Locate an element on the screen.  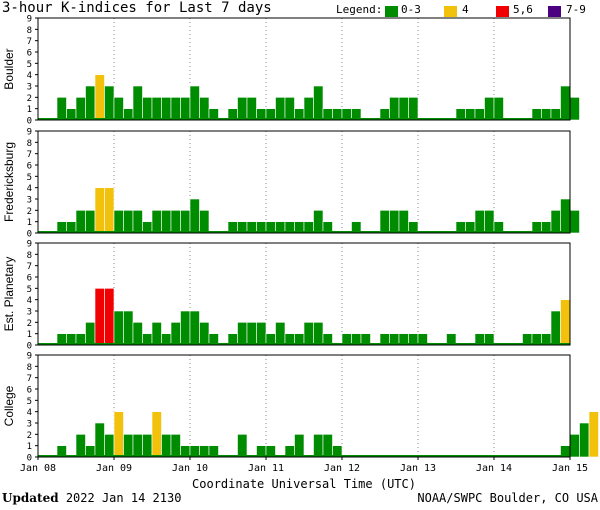
y-tick-label: 2 is located at coordinates (29, 436).